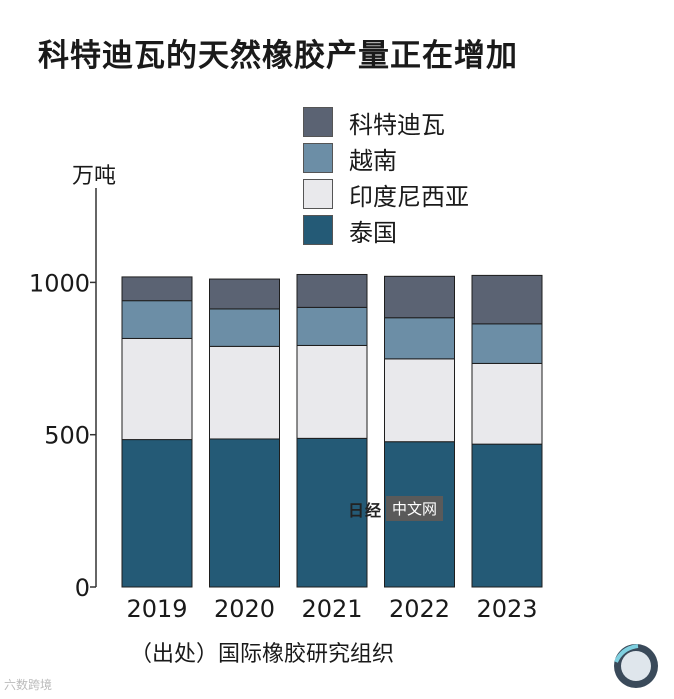 The width and height of the screenshot is (674, 699). I want to click on source-note: （出处）国际橡胶研究组织, so click(262, 654).